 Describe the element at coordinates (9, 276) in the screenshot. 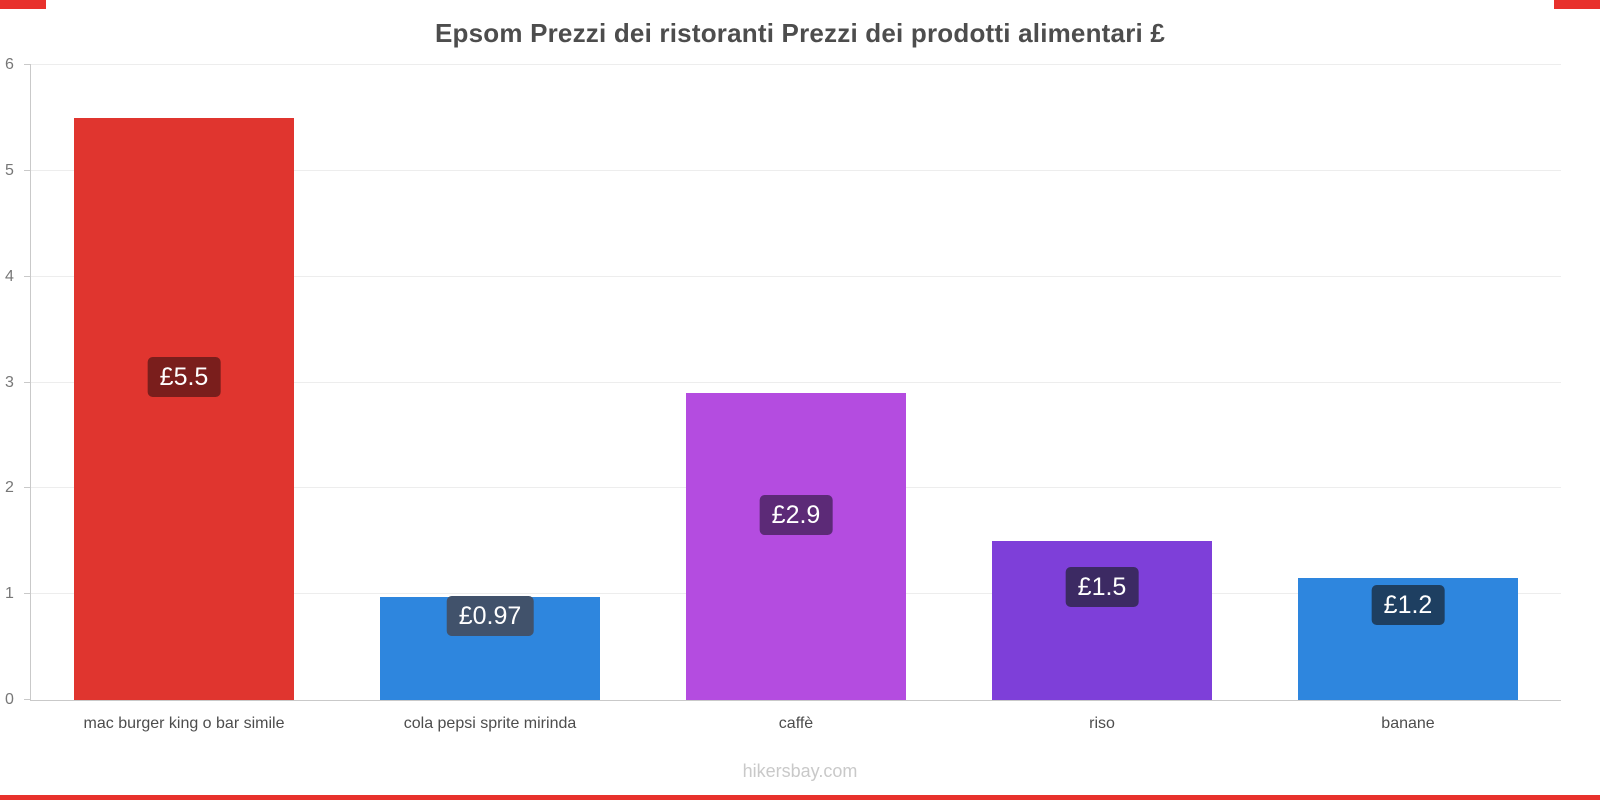

I see `y-tick-label-4: 4` at that location.